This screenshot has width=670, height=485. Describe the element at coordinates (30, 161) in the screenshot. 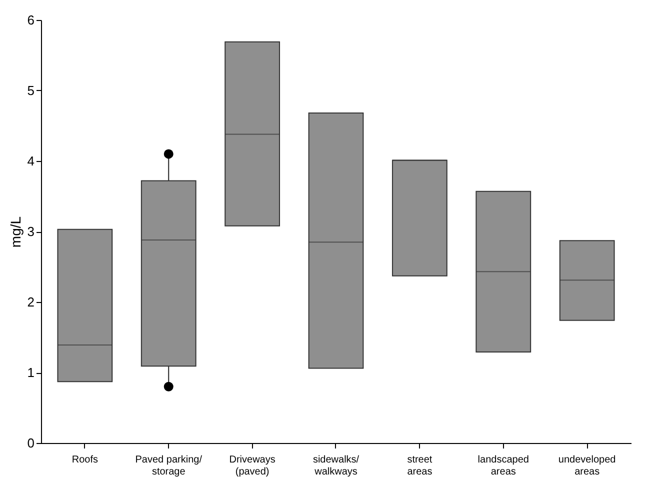

I see `y-tick-label: 4` at that location.